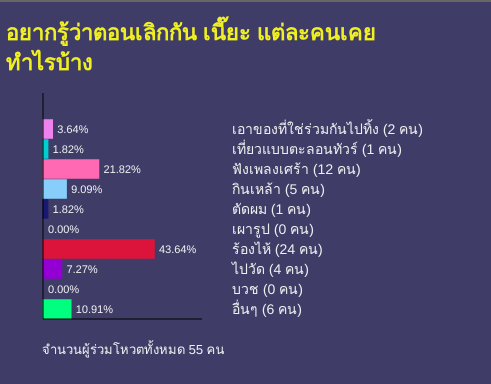 The height and width of the screenshot is (384, 491). What do you see at coordinates (123, 170) in the screenshot?
I see `data-label: 21.82%` at bounding box center [123, 170].